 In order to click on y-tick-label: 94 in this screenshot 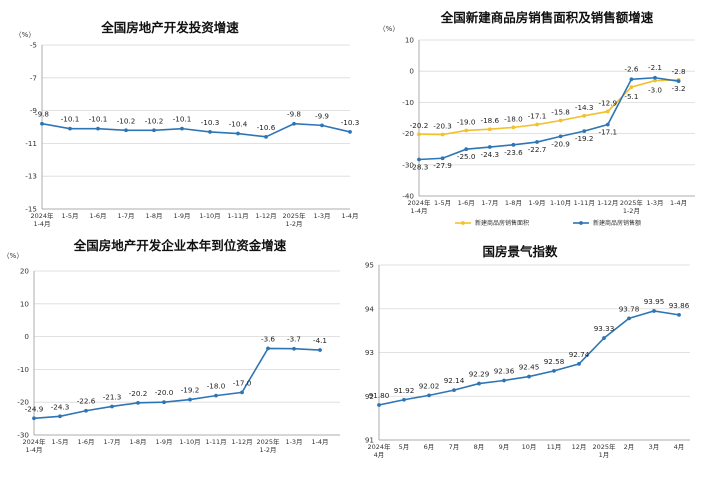, I will do `click(370, 308)`.